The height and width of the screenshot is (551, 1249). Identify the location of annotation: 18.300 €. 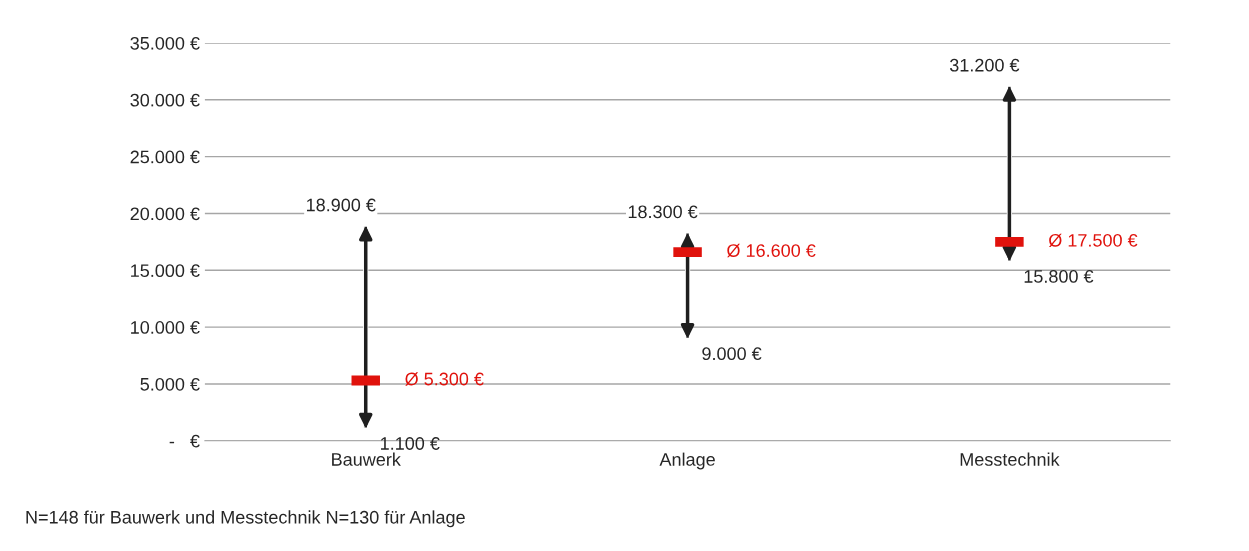
(663, 212).